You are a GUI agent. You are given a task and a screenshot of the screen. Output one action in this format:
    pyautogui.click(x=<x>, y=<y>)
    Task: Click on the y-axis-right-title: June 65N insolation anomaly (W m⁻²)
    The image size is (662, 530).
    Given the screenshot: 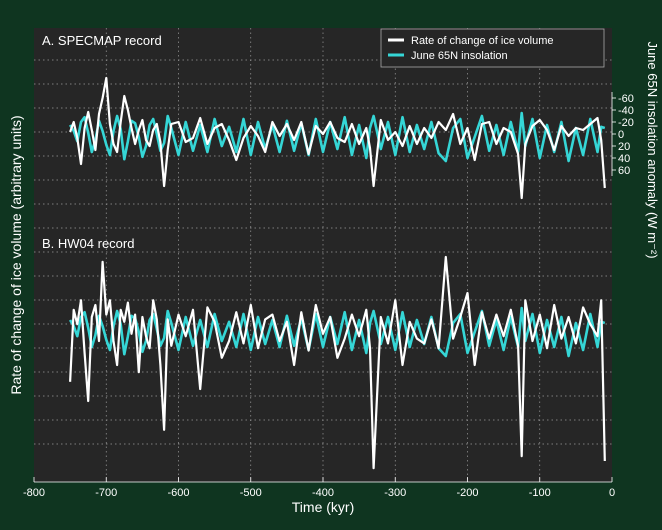 What is the action you would take?
    pyautogui.click(x=652, y=149)
    